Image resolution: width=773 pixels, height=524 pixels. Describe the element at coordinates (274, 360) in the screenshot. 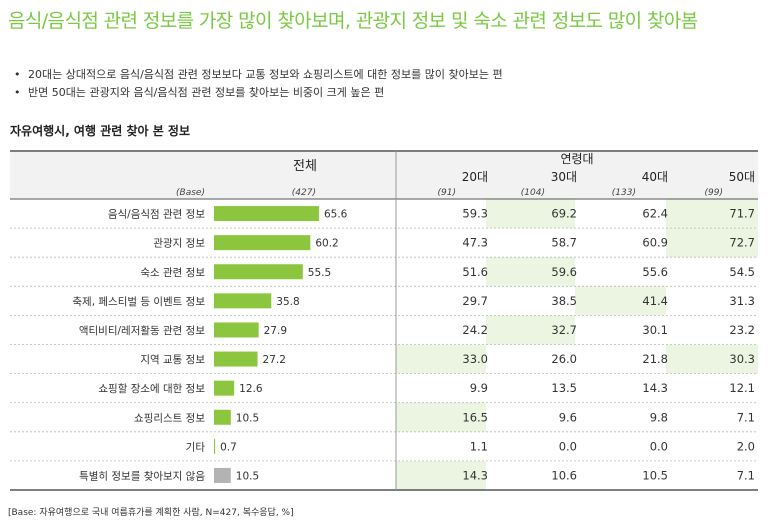

I see `total-value: 27.2` at that location.